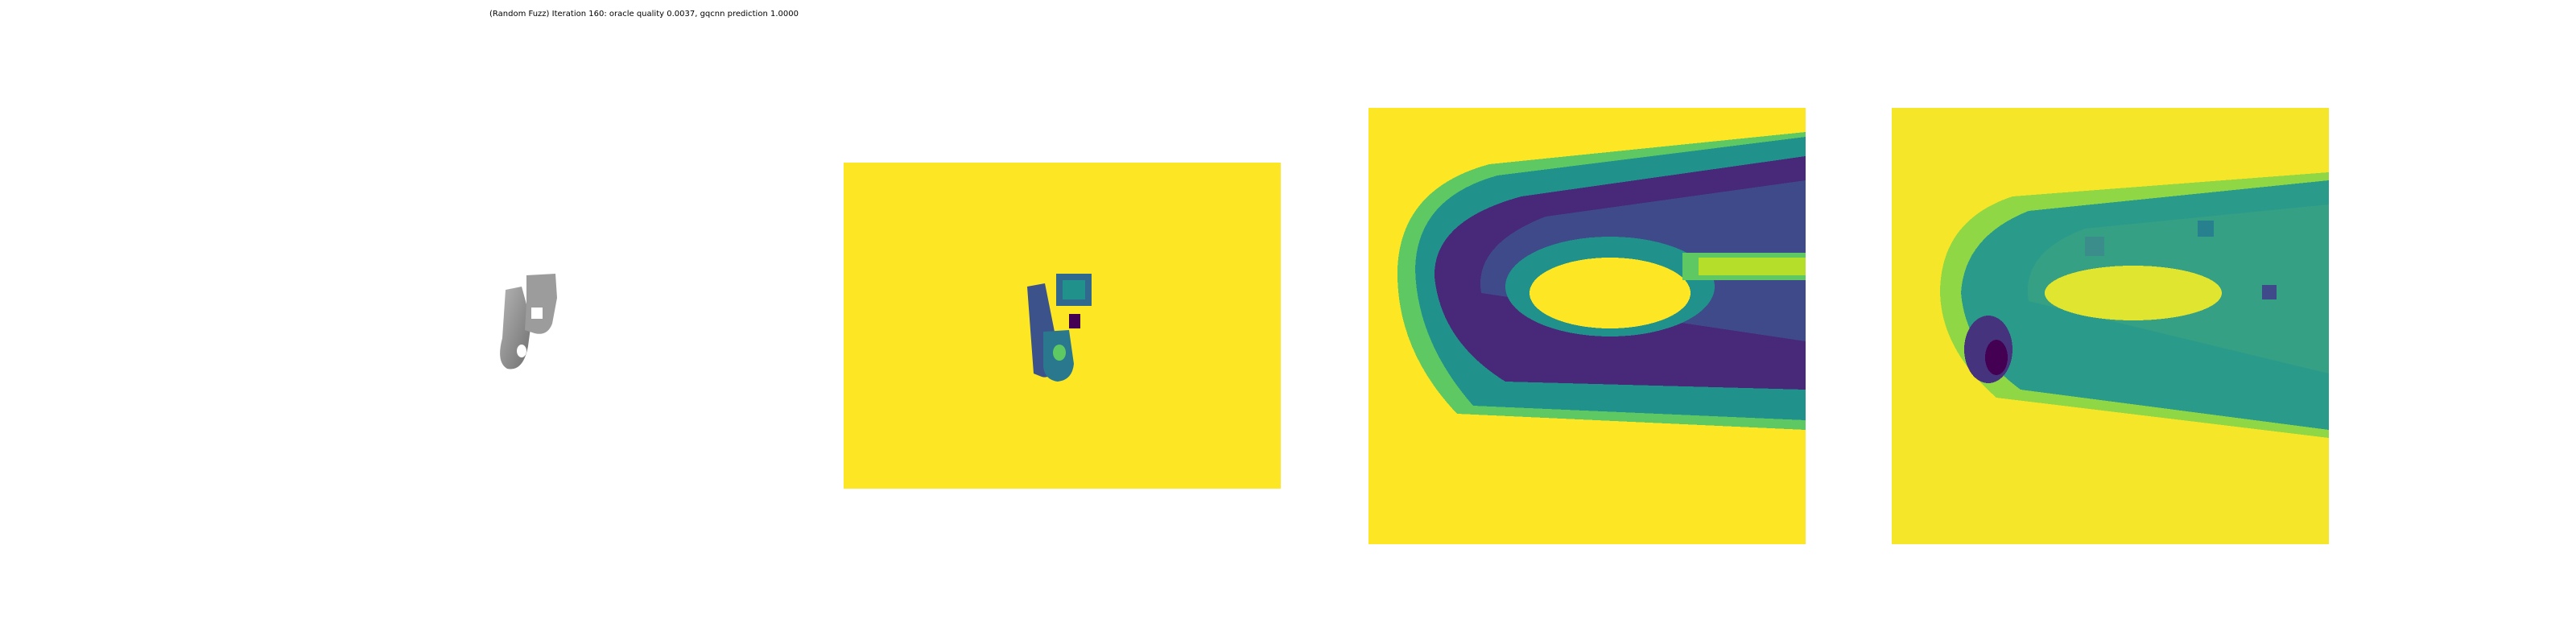  What do you see at coordinates (1059, 353) in the screenshot?
I see `depth-object-hole` at bounding box center [1059, 353].